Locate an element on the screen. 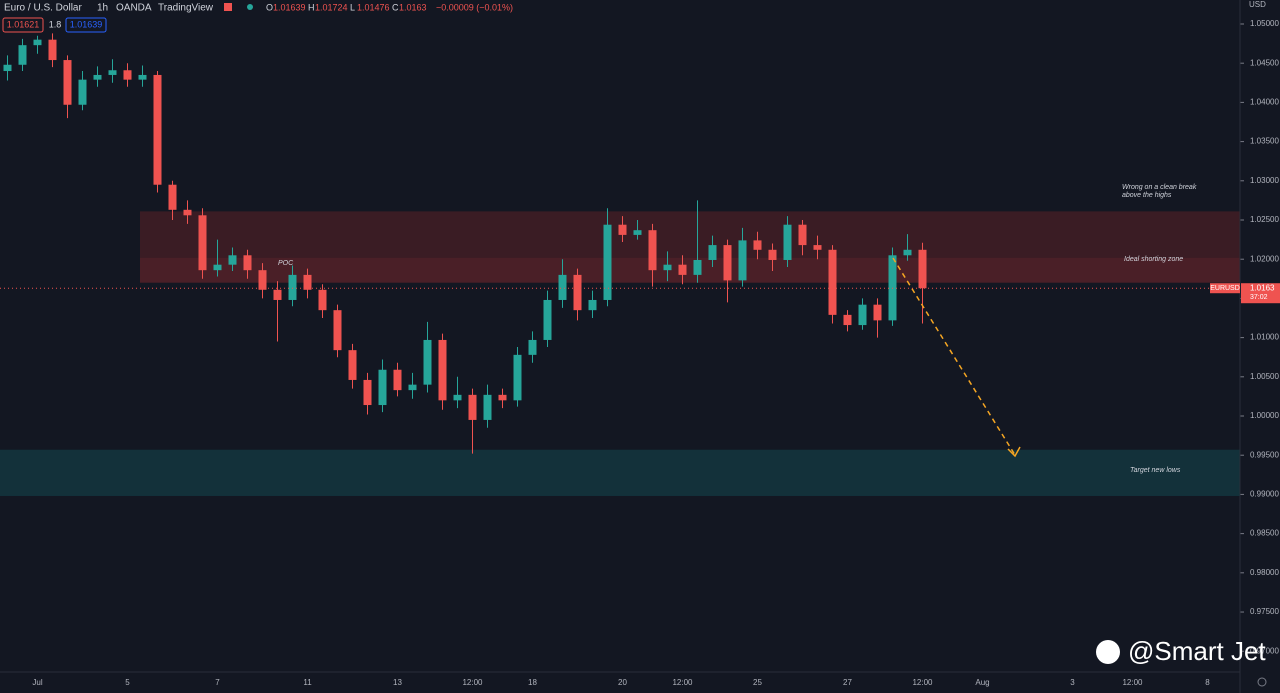  sell-box is located at coordinates (23, 25).